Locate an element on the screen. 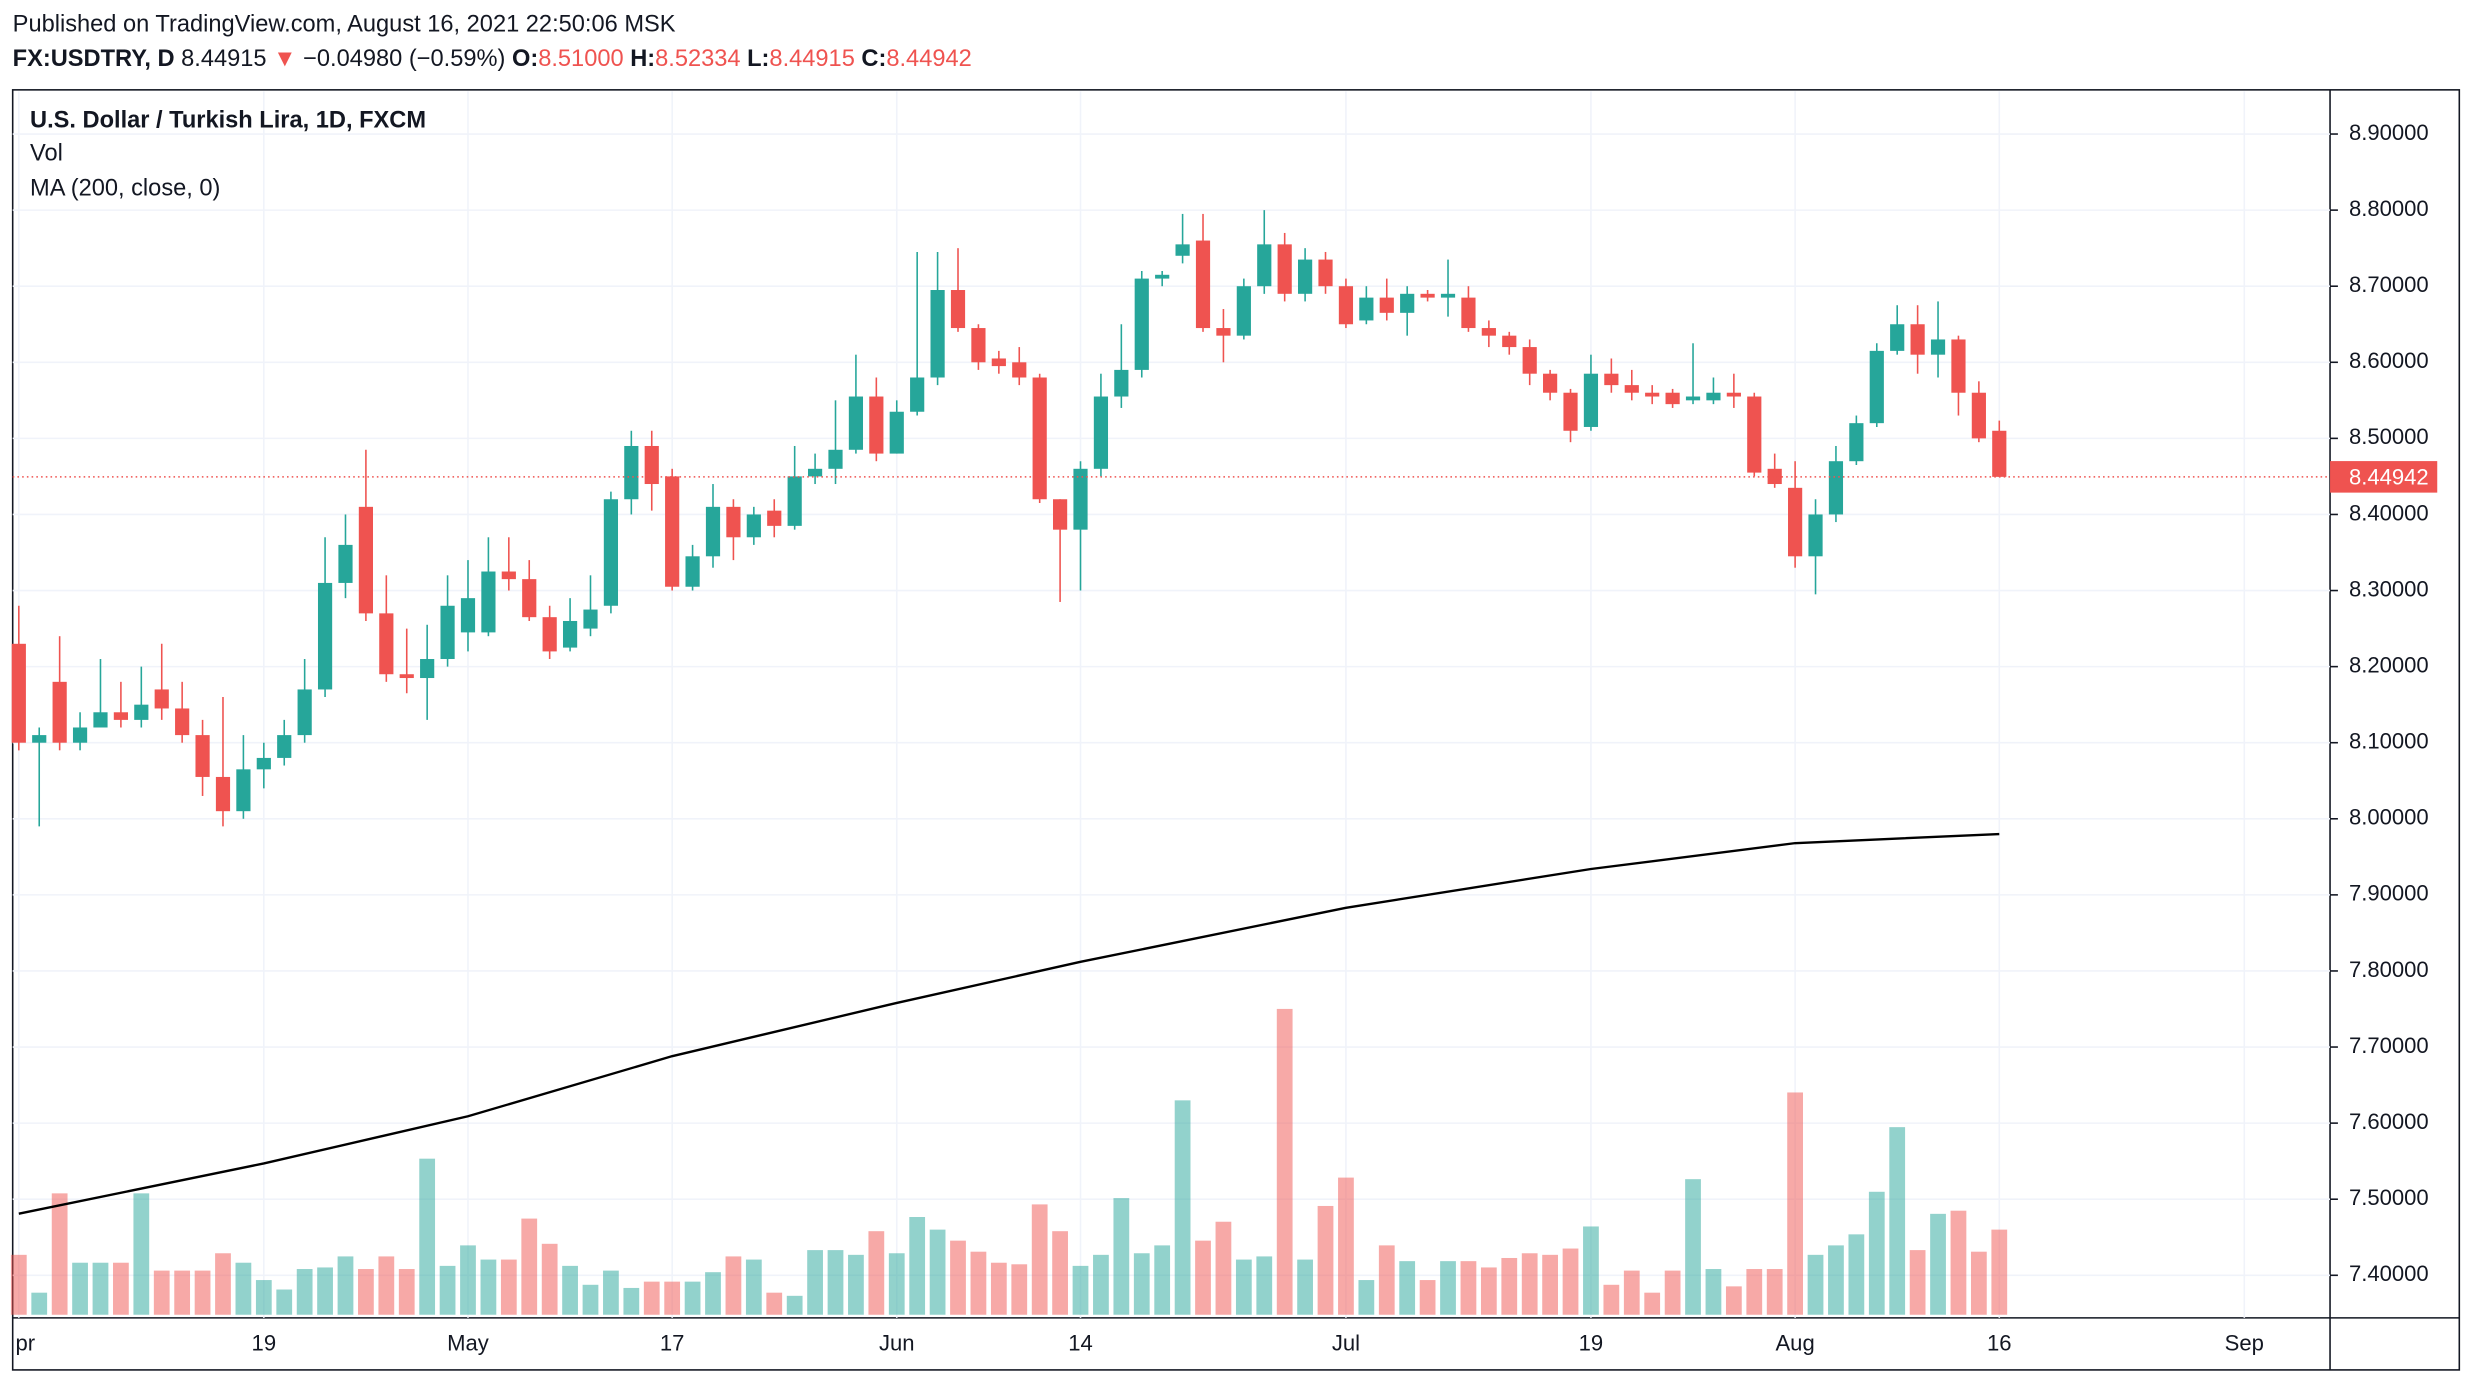  y-tick-label: 7.50000 is located at coordinates (2389, 1197).